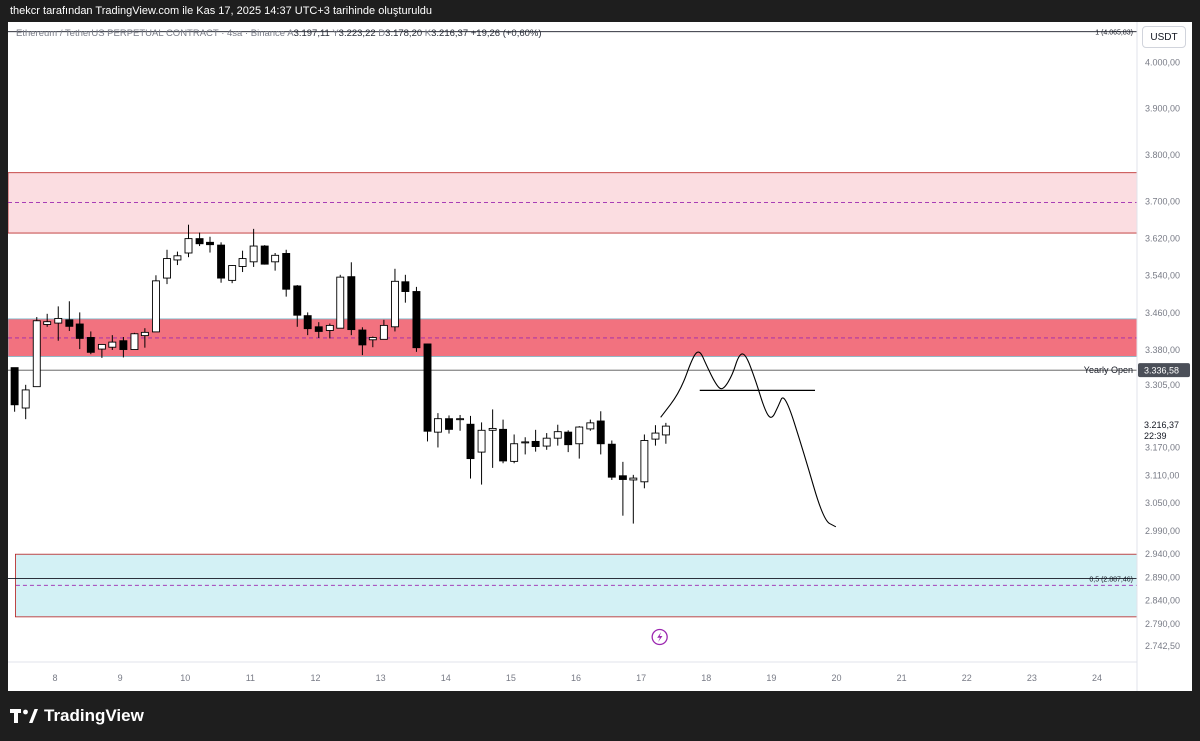 The width and height of the screenshot is (1200, 741). What do you see at coordinates (335, 33) in the screenshot?
I see `high-label: Y` at bounding box center [335, 33].